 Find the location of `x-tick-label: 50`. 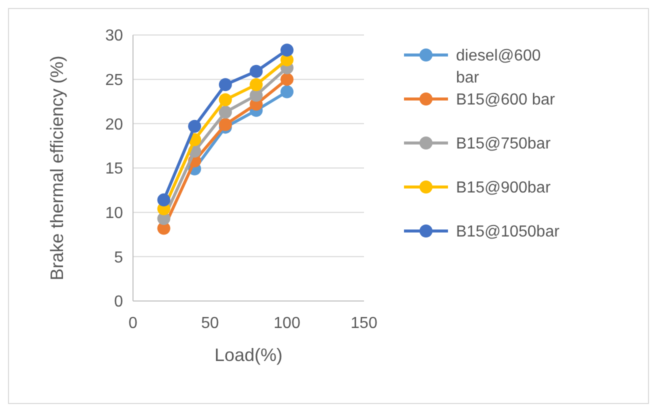

x-tick-label: 50 is located at coordinates (210, 323).